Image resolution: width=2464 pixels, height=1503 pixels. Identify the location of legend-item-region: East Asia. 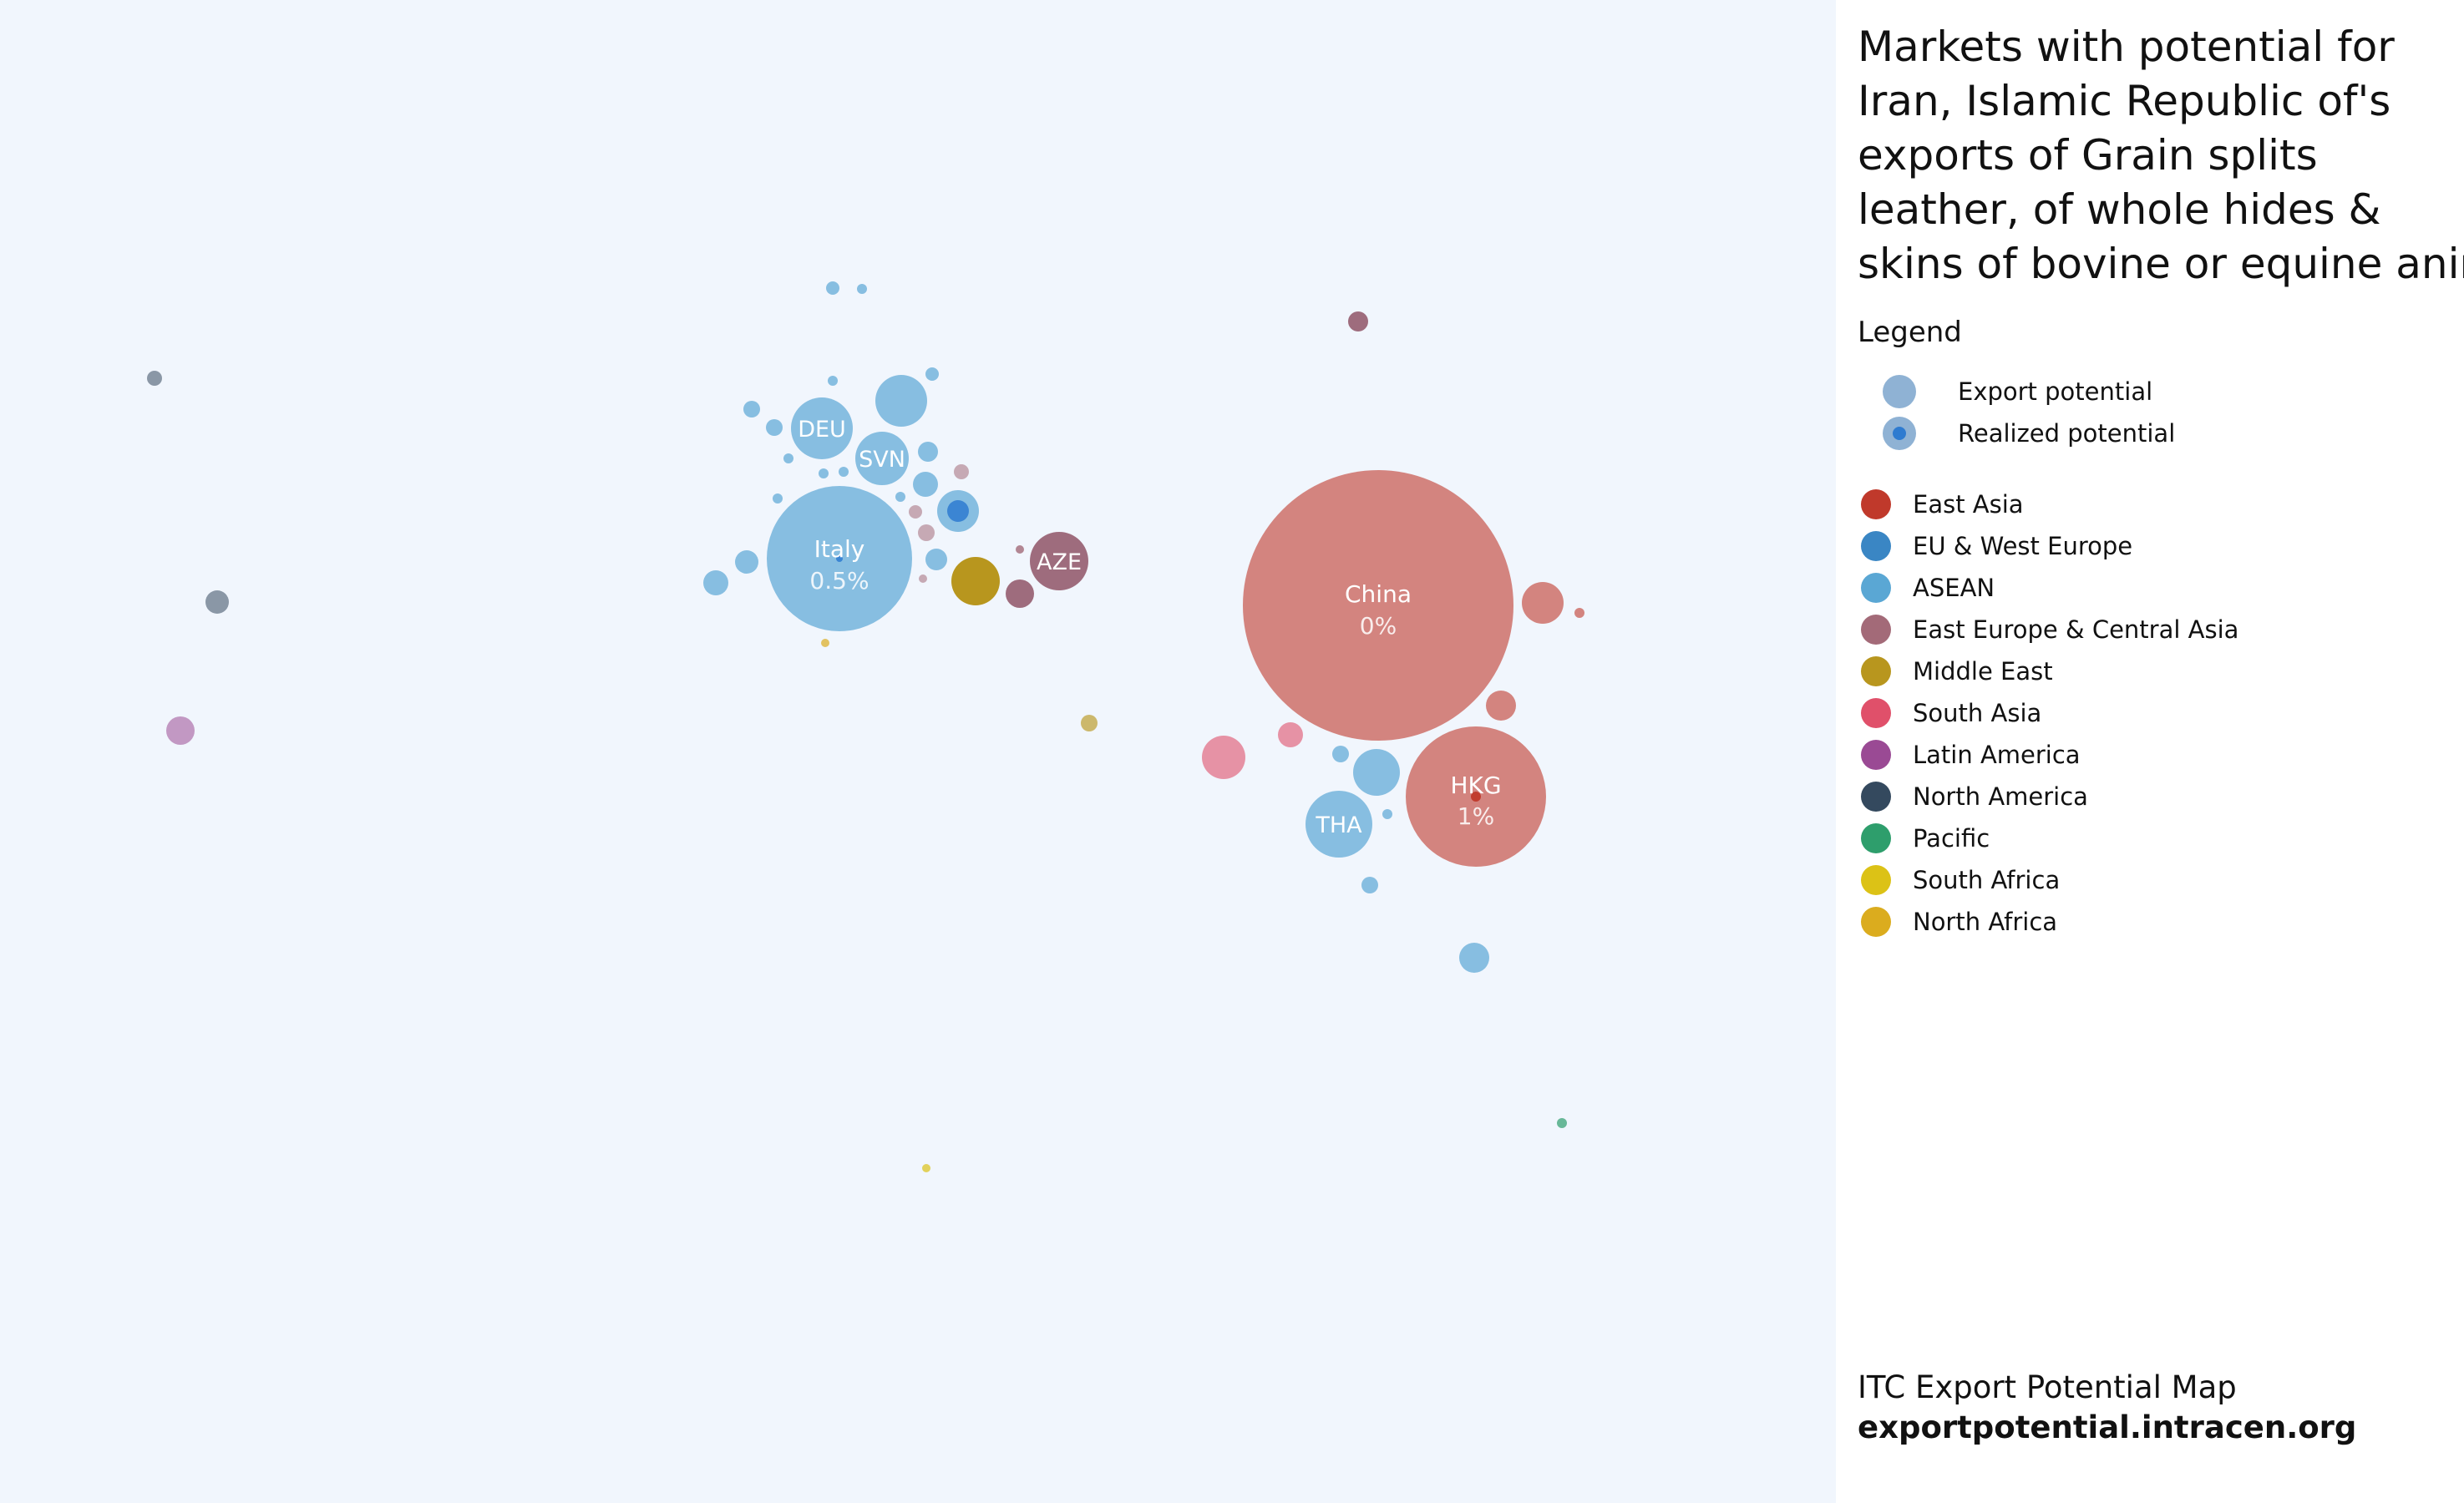
(1941, 504).